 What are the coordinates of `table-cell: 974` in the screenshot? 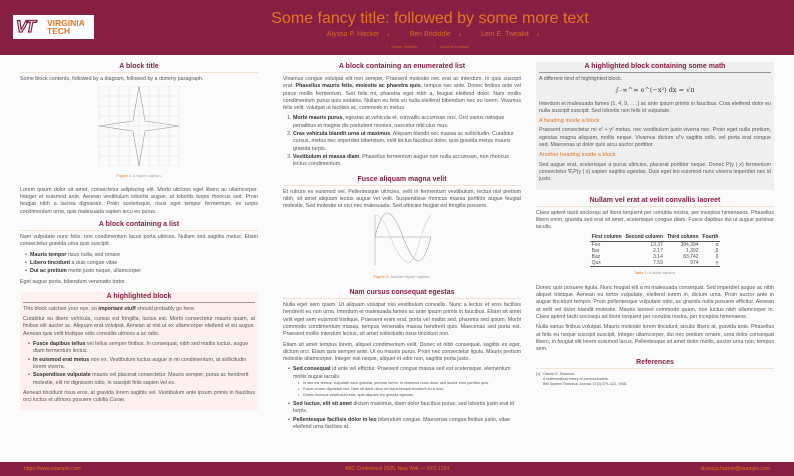 It's located at (682, 264).